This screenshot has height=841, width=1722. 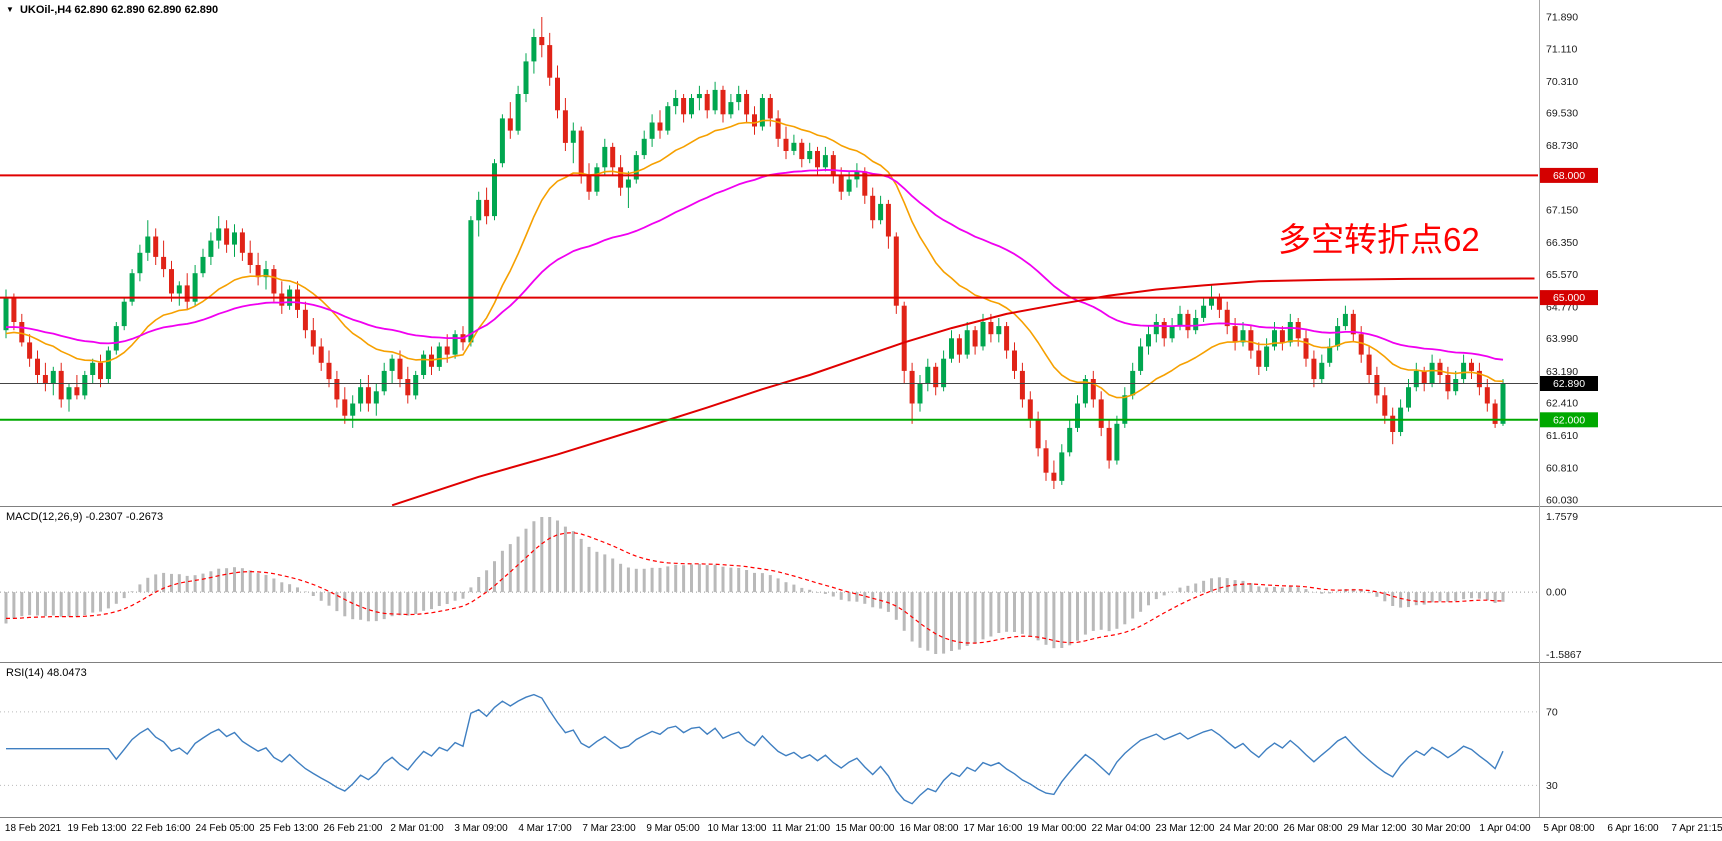 What do you see at coordinates (10, 9) in the screenshot?
I see `symbol-dropdown-icon: ▼` at bounding box center [10, 9].